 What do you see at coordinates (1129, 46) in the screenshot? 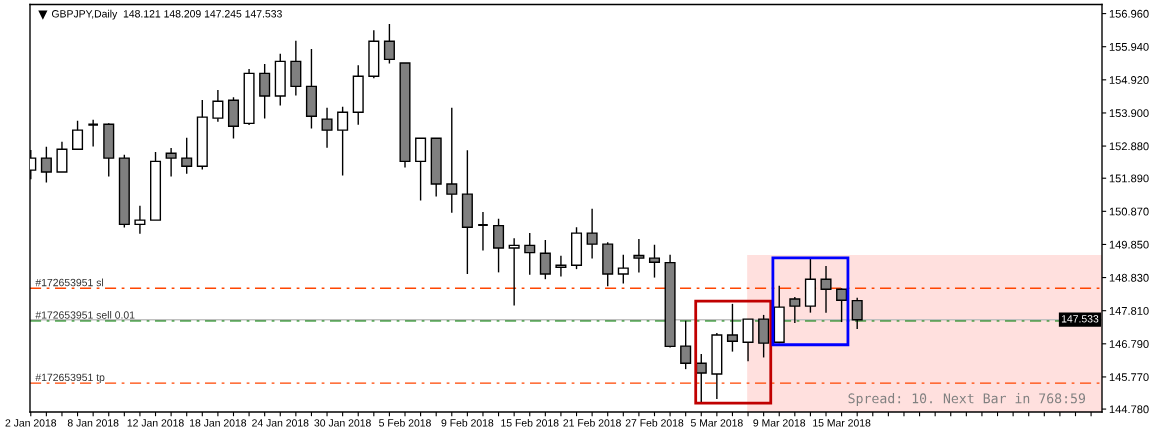
I see `y-tick-label: 155.940` at bounding box center [1129, 46].